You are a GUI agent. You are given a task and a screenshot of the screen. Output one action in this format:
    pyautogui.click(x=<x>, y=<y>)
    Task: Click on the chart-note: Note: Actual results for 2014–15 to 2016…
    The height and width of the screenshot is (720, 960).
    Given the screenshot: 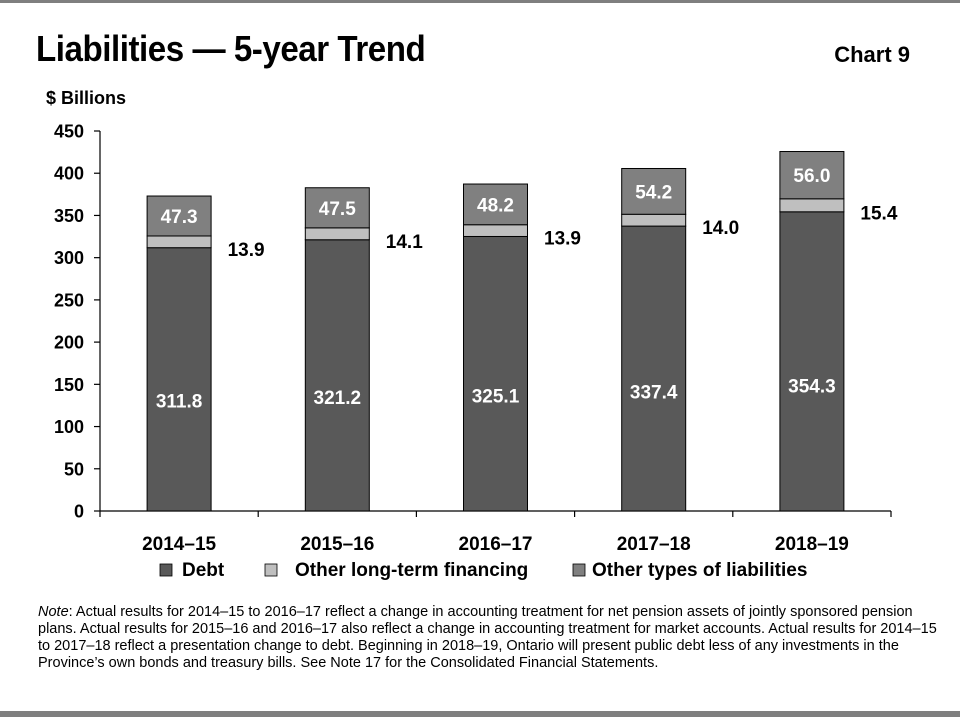 What is the action you would take?
    pyautogui.click(x=488, y=638)
    